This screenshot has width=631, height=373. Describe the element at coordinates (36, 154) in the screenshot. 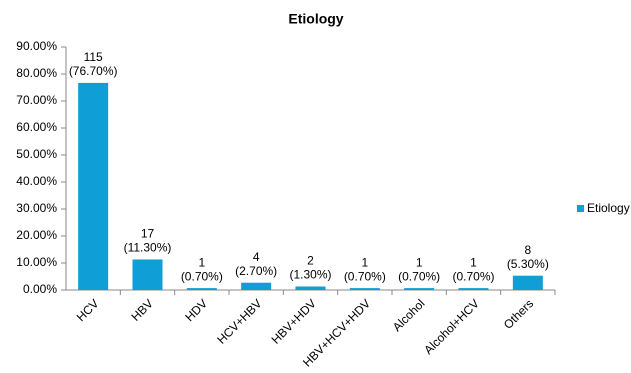

I see `y-tick-label: 50.00%` at that location.